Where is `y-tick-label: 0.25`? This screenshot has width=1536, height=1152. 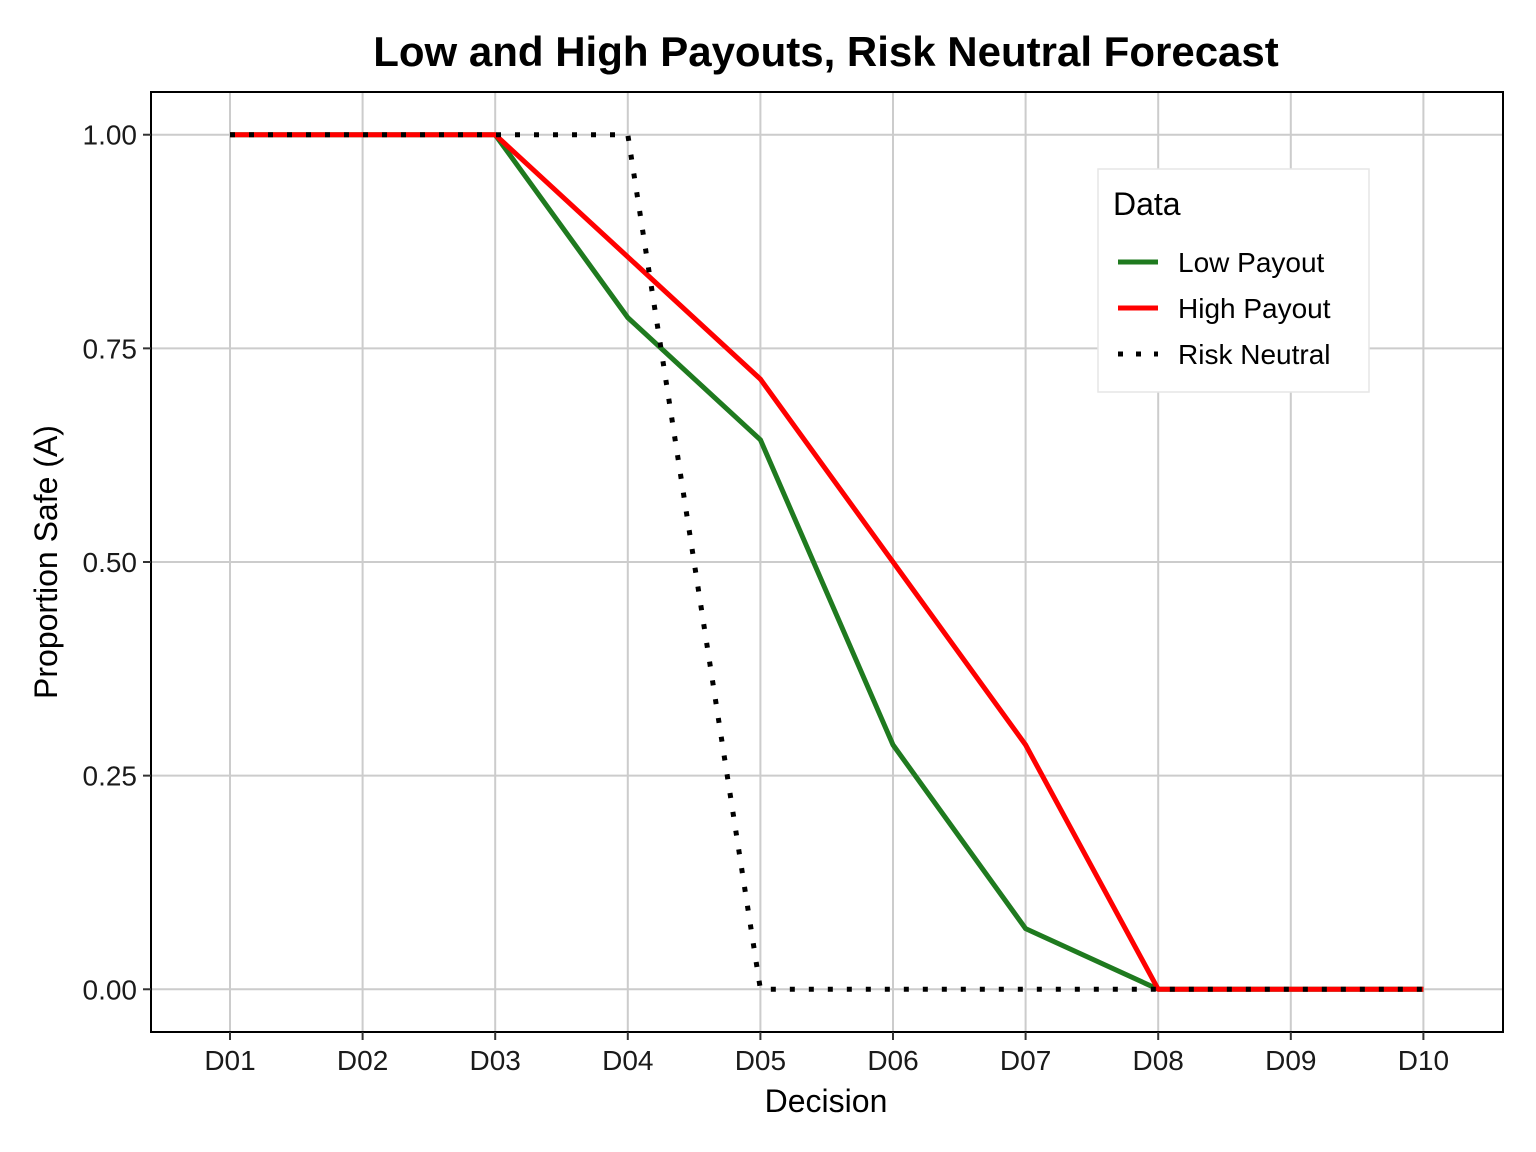
y-tick-label: 0.25 is located at coordinates (110, 776).